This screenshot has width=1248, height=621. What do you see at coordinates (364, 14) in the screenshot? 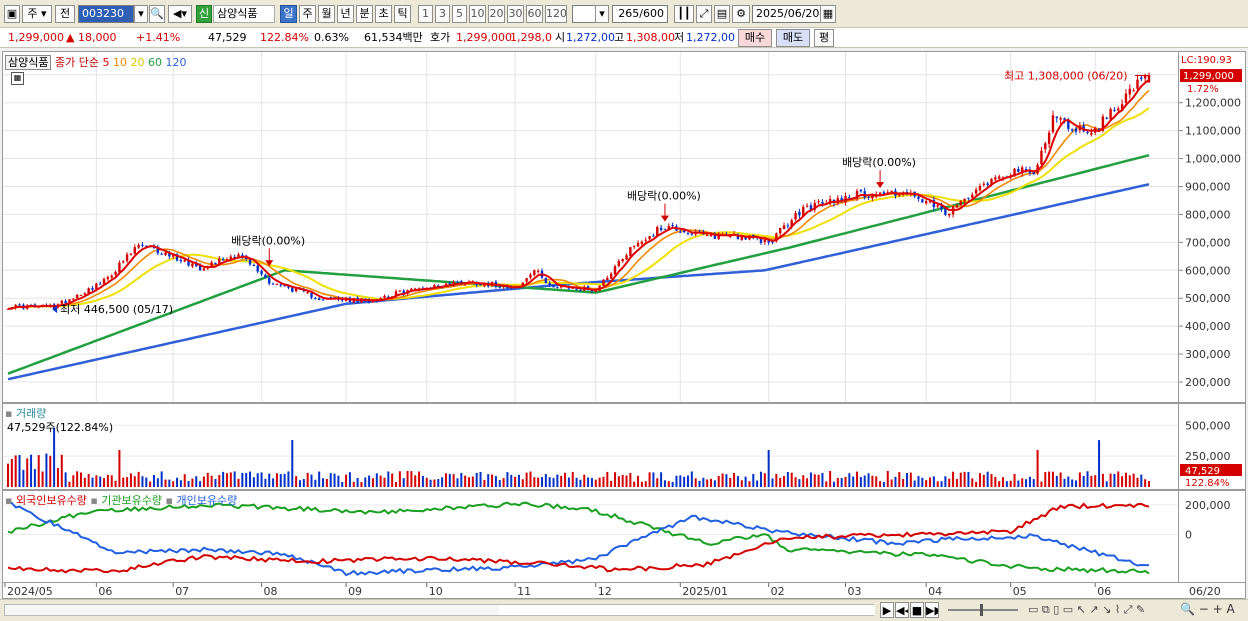
I see `period-button-4: 분` at bounding box center [364, 14].